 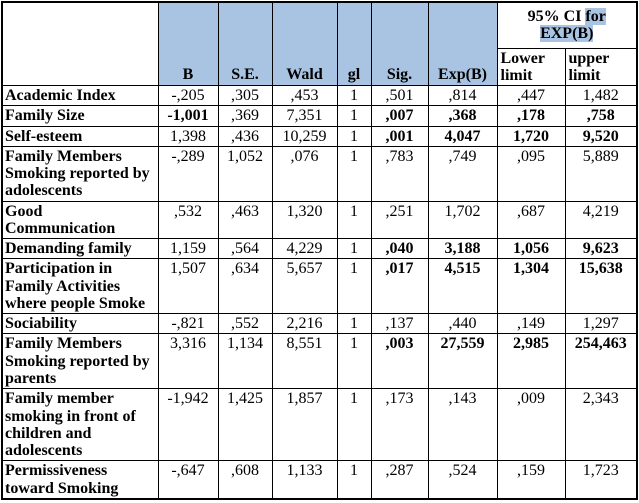 What do you see at coordinates (567, 34) in the screenshot?
I see `ci-title-highlight-expb: EXP(B)` at bounding box center [567, 34].